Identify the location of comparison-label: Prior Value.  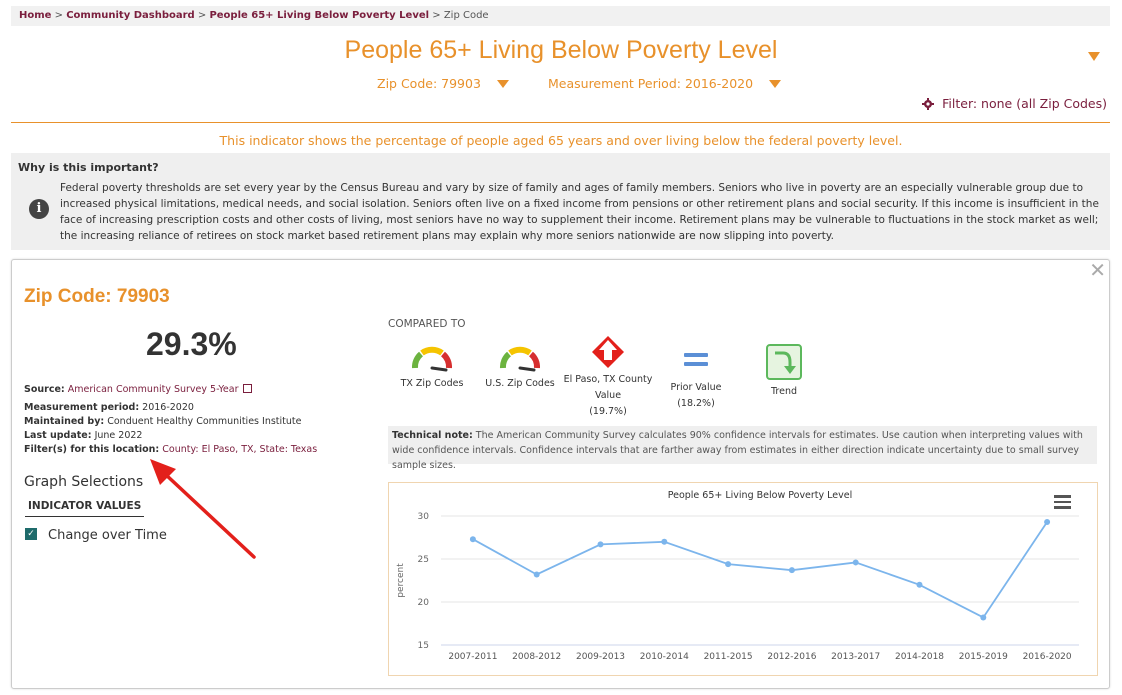
(696, 387).